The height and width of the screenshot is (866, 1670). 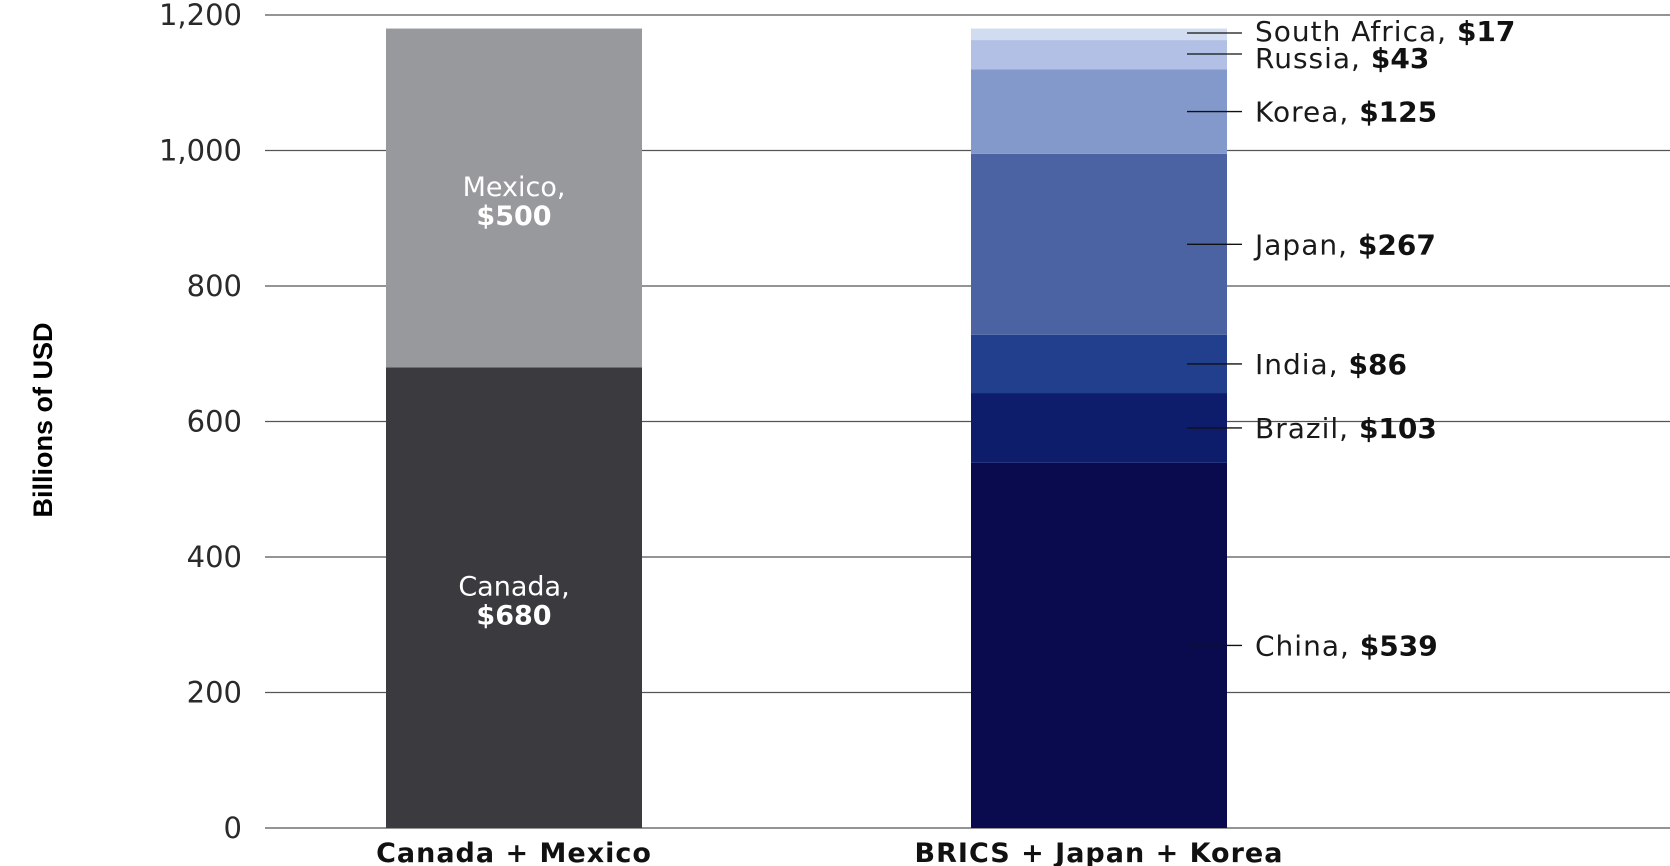 What do you see at coordinates (1099, 244) in the screenshot?
I see `bar-segment-japan` at bounding box center [1099, 244].